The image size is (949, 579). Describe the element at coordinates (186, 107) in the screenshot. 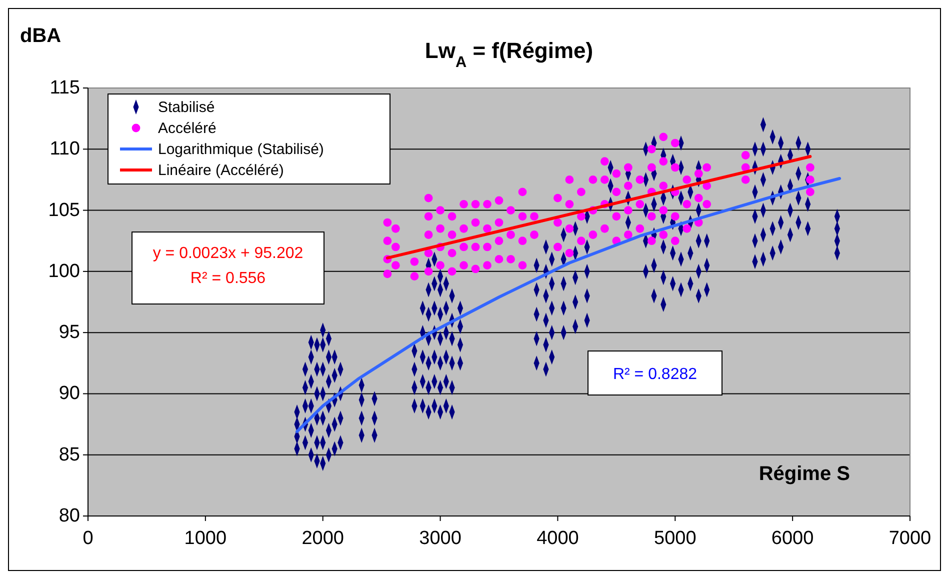

I see `legend-label: Stabilisé` at that location.